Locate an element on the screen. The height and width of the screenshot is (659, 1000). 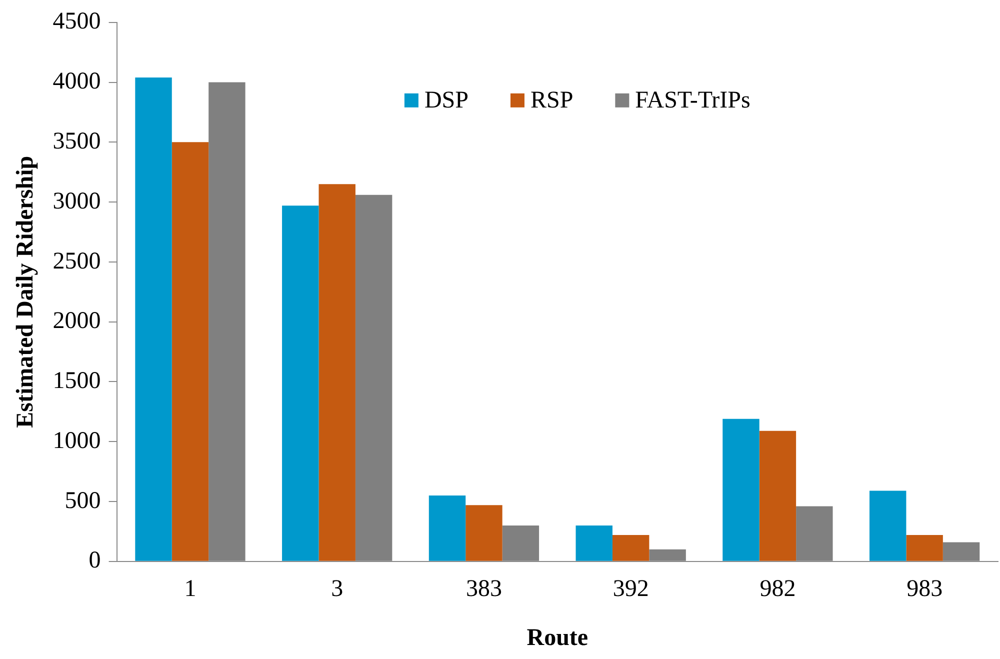
y-tick-label: 1000 is located at coordinates (76, 441).